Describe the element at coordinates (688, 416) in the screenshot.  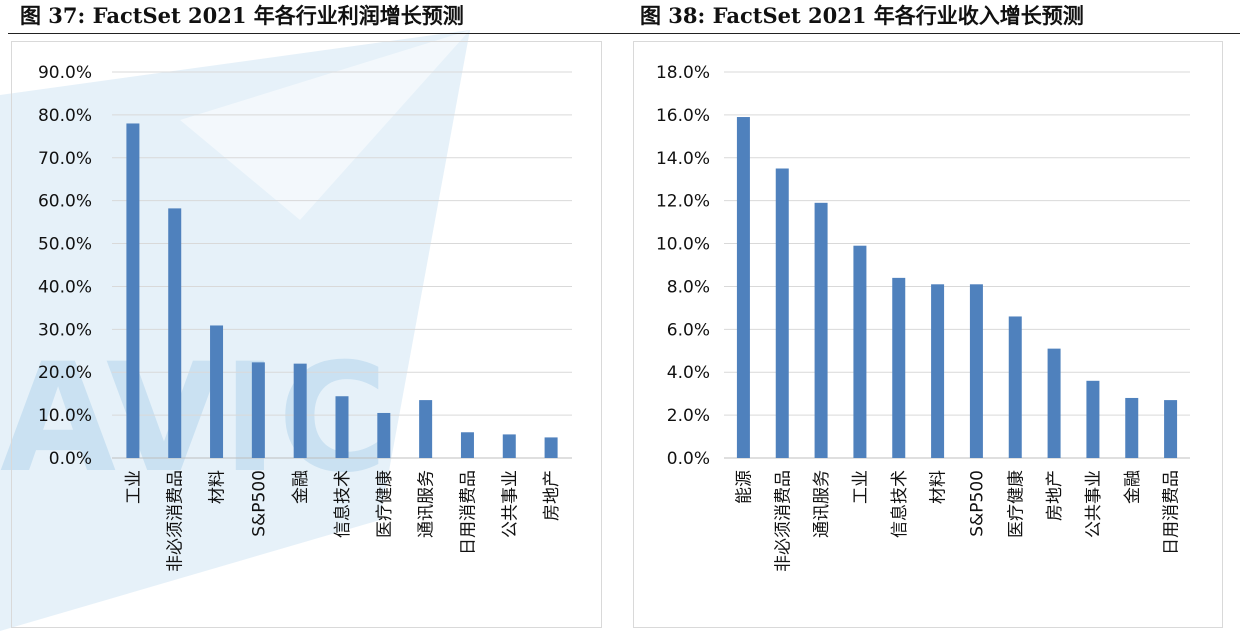
I see `y-tick-label: 2.0%` at that location.